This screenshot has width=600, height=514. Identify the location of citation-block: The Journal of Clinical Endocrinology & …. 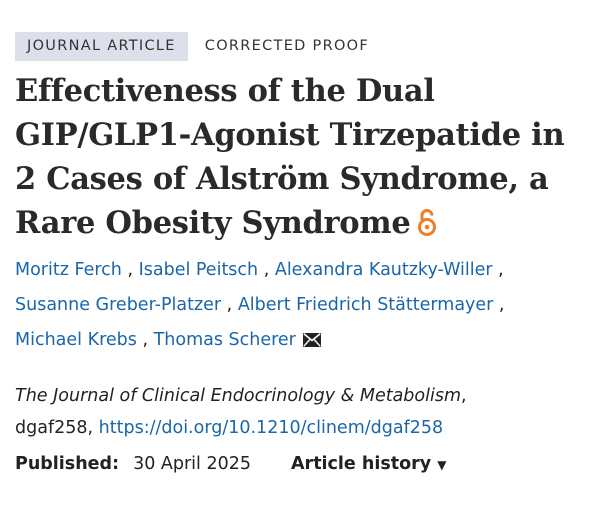
(301, 412).